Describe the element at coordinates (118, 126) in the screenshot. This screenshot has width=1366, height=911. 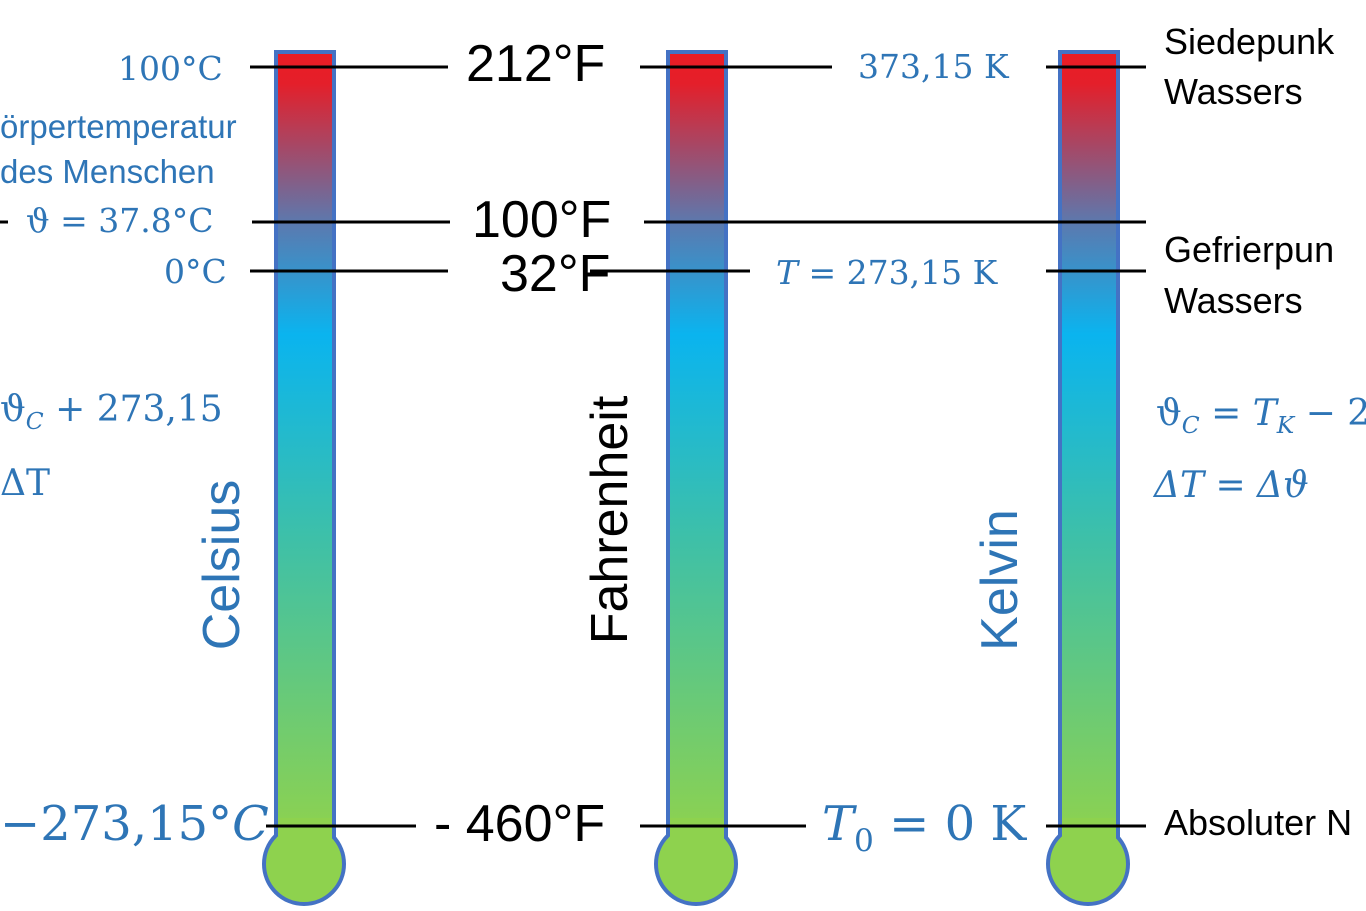
I see `body-temp-caption-line1: örpertemperatur` at that location.